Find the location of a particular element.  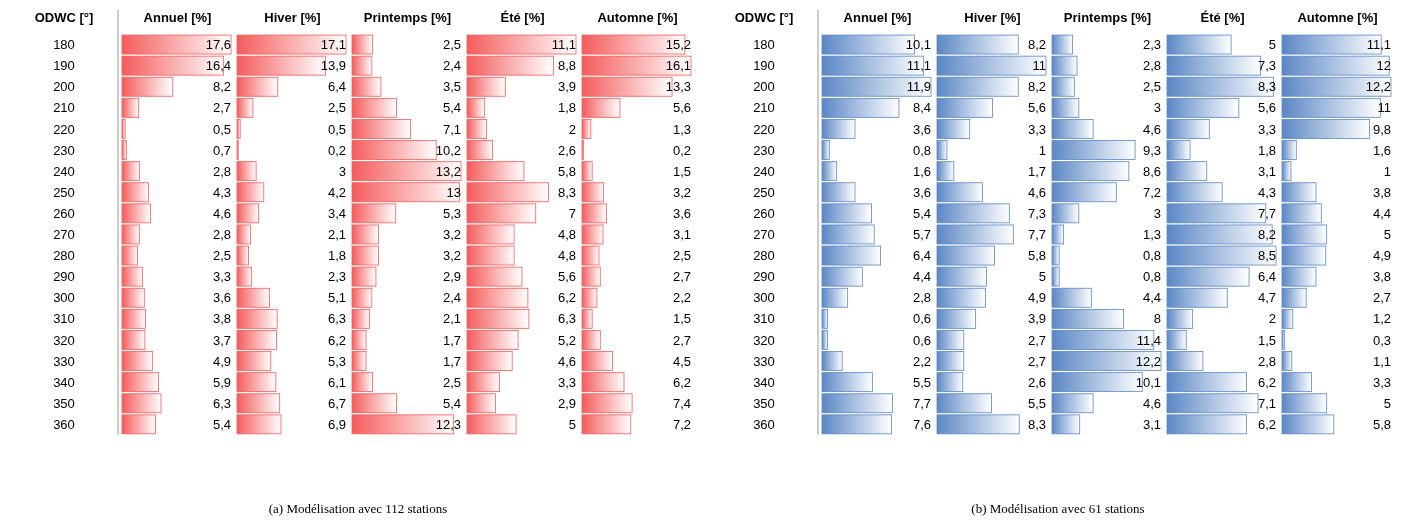

data-label: 3,2 is located at coordinates (451, 234).